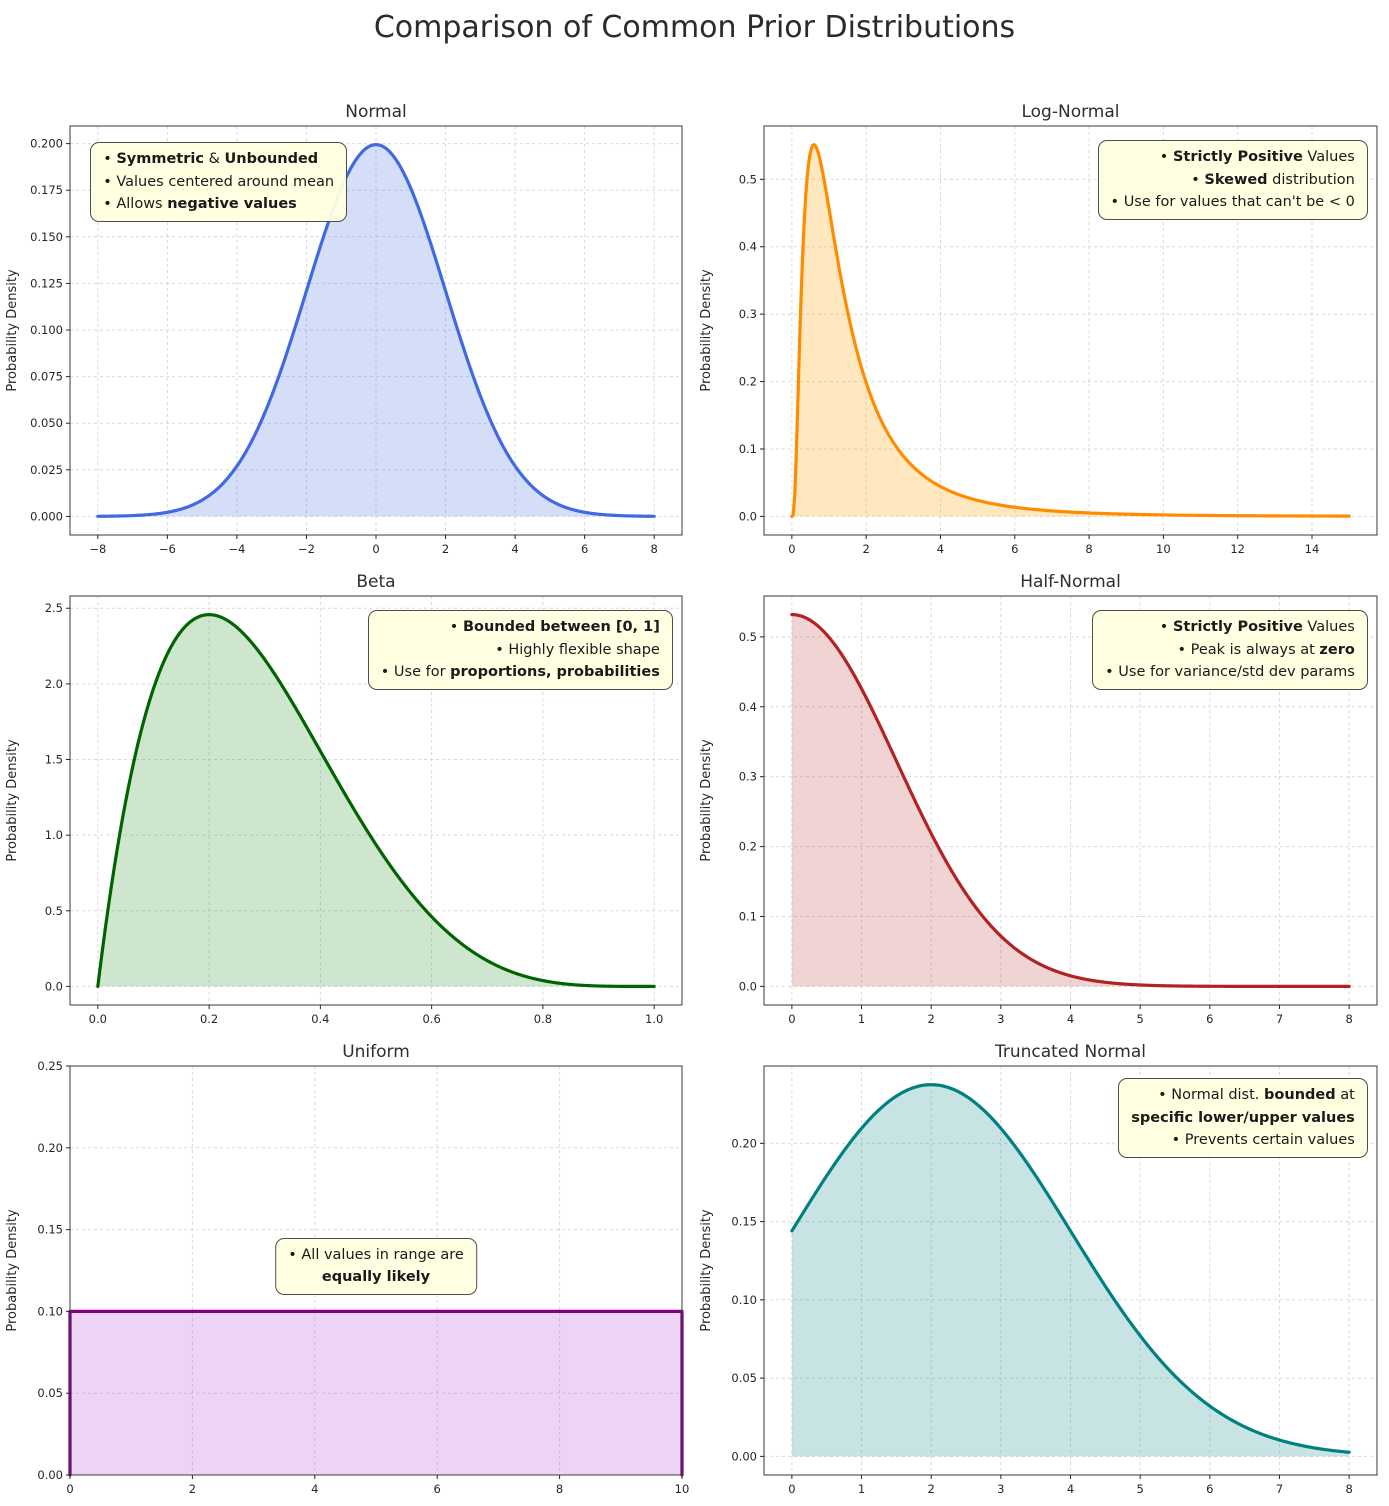 This screenshot has width=1389, height=1506. Describe the element at coordinates (376, 1052) in the screenshot. I see `subplot-title: Uniform` at that location.